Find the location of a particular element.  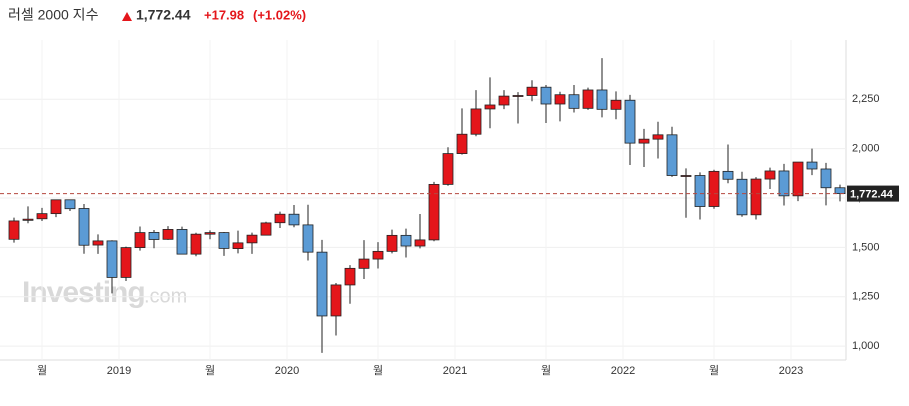

y-tick-label: 1,500 is located at coordinates (866, 247).